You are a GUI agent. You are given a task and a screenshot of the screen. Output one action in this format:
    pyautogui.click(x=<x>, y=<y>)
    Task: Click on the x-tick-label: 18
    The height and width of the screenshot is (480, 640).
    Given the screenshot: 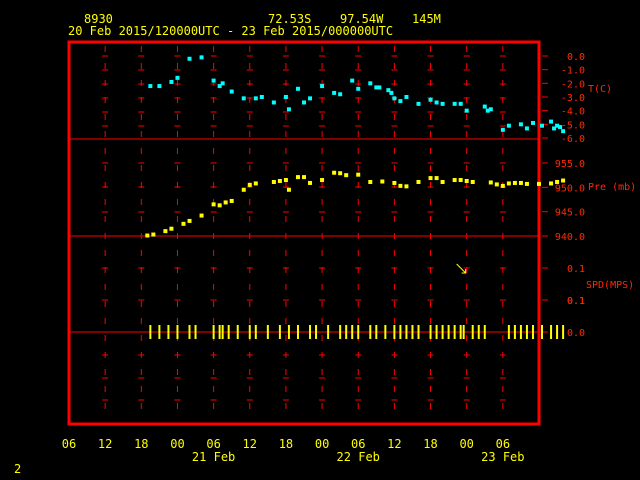 What is the action you would take?
    pyautogui.click(x=430, y=444)
    